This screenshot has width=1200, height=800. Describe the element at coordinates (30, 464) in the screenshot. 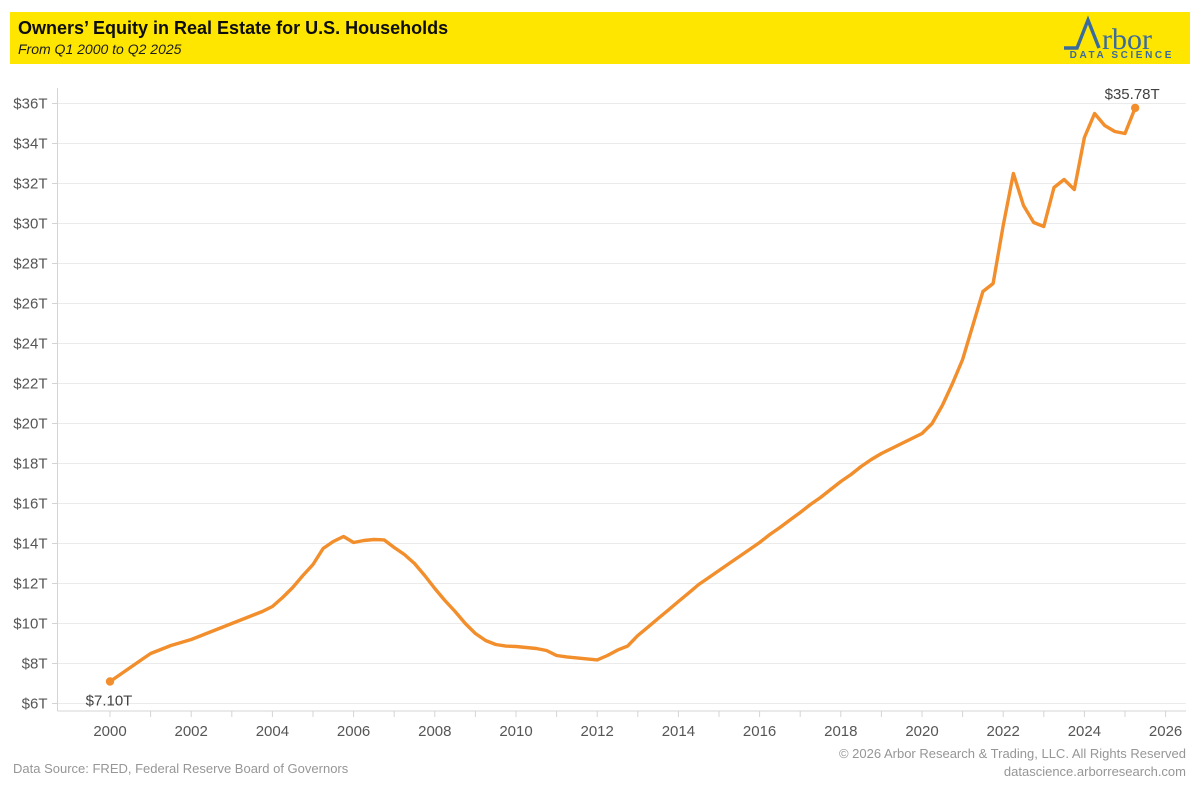

I see `y-tick-label: $18T` at that location.